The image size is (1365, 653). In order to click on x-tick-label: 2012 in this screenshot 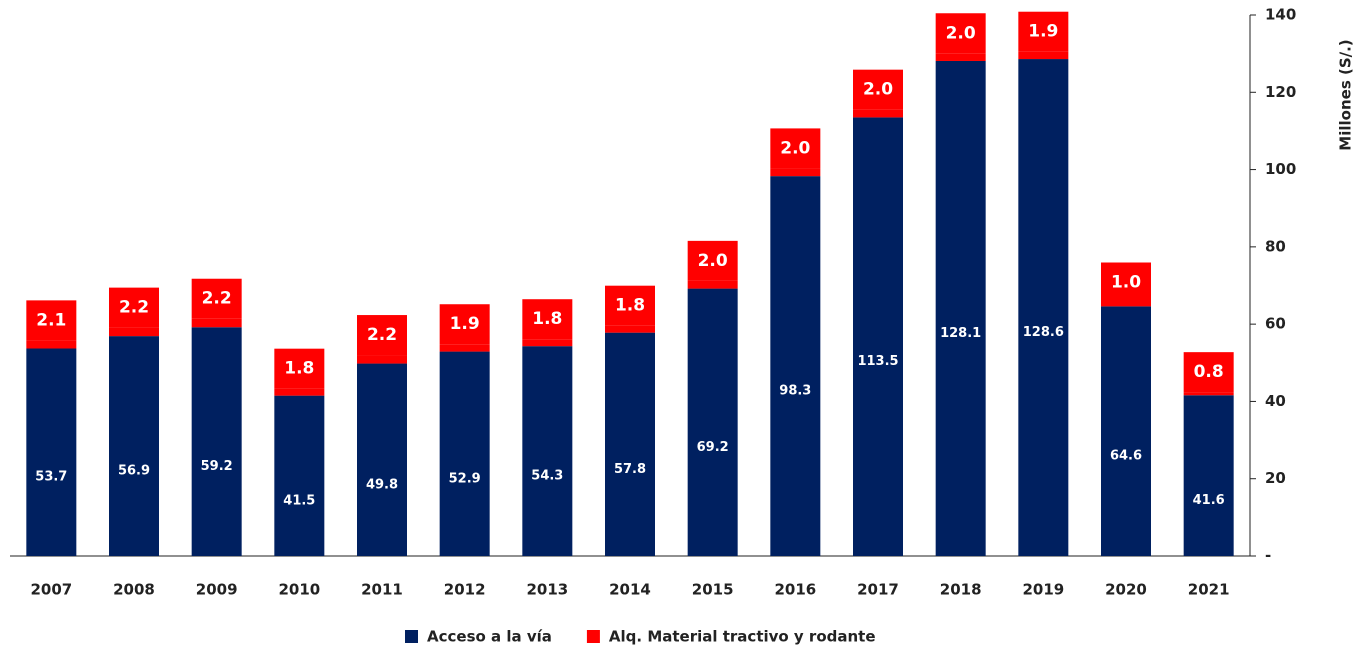, I will do `click(465, 590)`.